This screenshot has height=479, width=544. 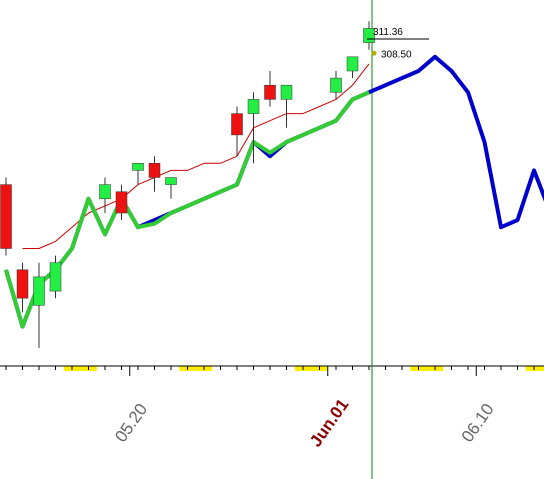 What do you see at coordinates (329, 422) in the screenshot?
I see `x-tick-label-1: Jun.01` at bounding box center [329, 422].